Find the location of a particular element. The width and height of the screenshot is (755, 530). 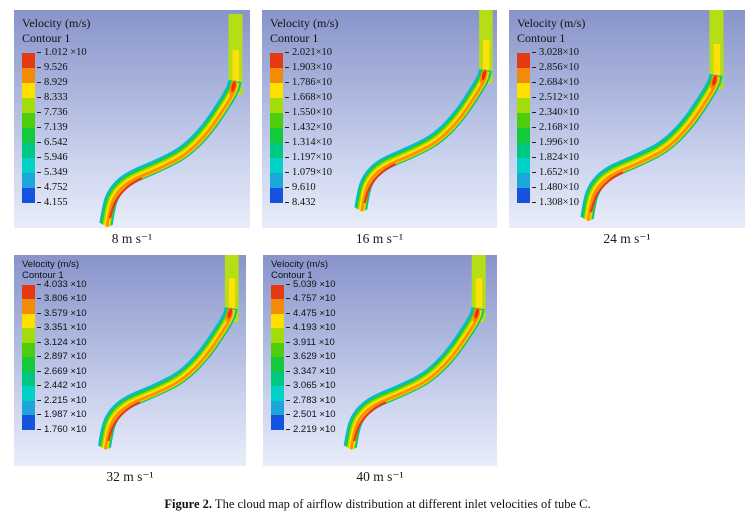

colorbar-tick-label: 1.480×10 is located at coordinates (555, 188).